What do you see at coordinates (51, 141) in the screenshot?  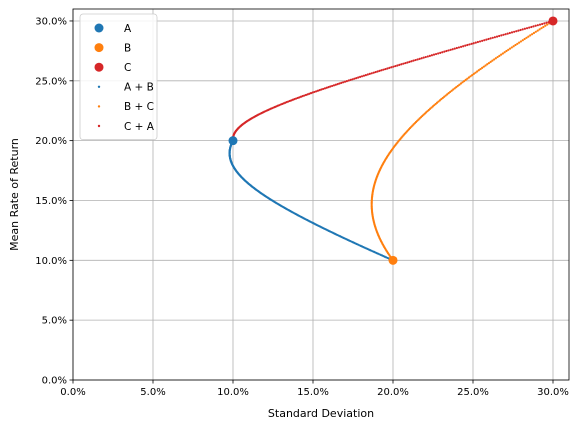 I see `y-tick-label: 20.0%` at bounding box center [51, 141].